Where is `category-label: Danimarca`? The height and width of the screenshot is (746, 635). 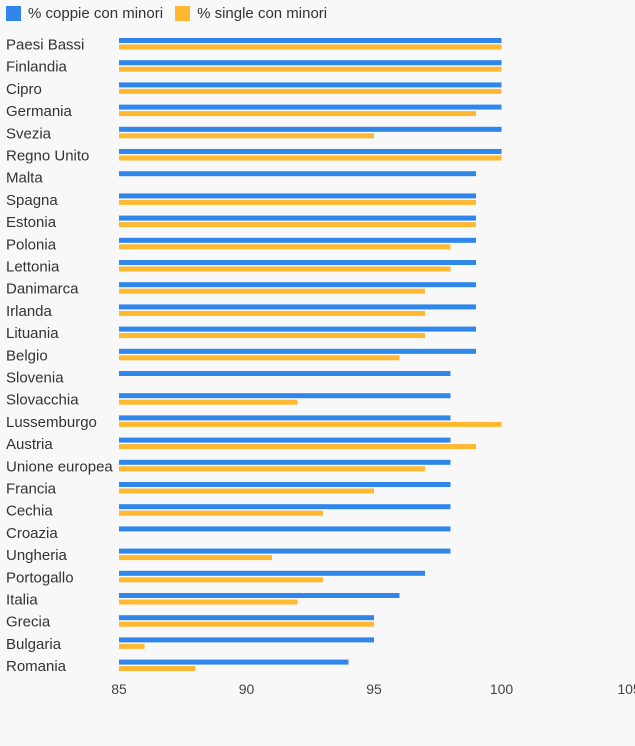
category-label: Danimarca is located at coordinates (42, 289).